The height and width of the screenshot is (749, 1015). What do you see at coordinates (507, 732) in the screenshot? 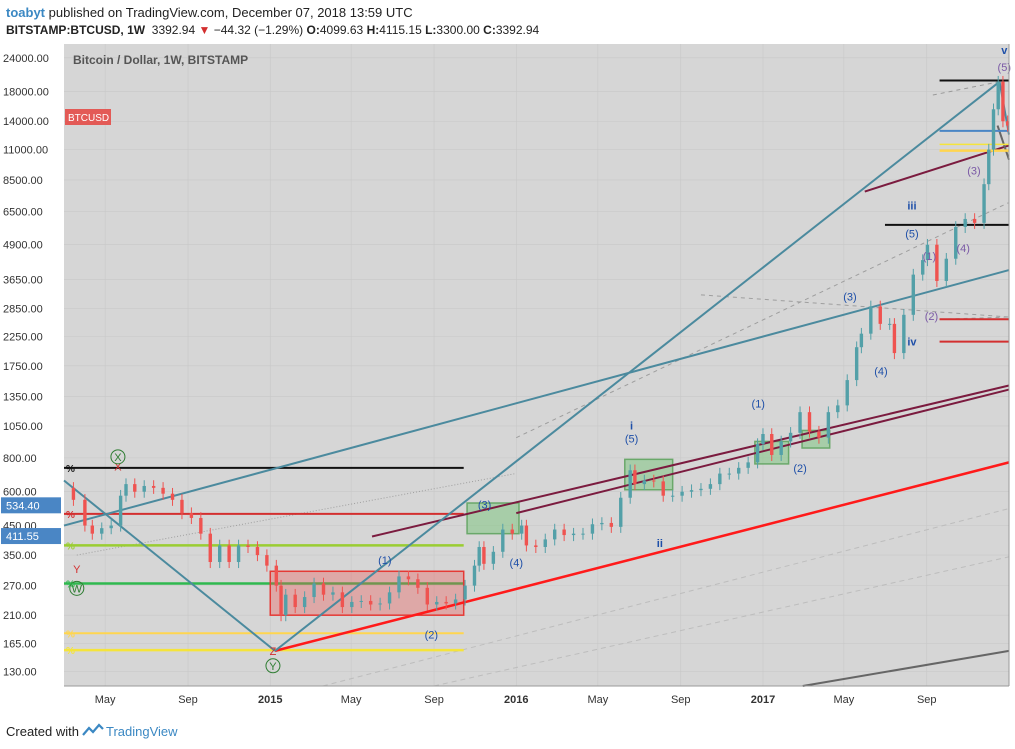
I see `footer: Created with TradingView` at bounding box center [507, 732].